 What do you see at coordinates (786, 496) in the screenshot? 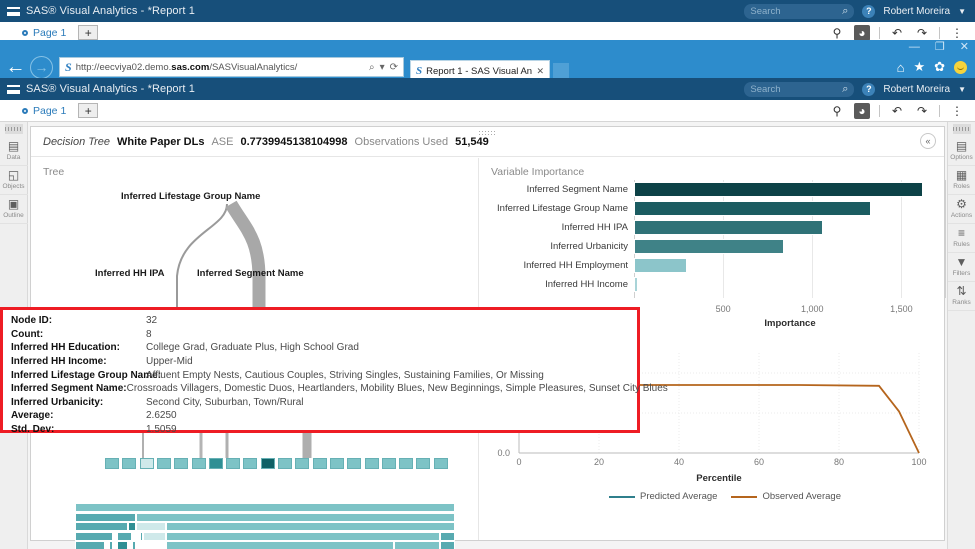
I see `legend-item: Observed Average` at bounding box center [786, 496].